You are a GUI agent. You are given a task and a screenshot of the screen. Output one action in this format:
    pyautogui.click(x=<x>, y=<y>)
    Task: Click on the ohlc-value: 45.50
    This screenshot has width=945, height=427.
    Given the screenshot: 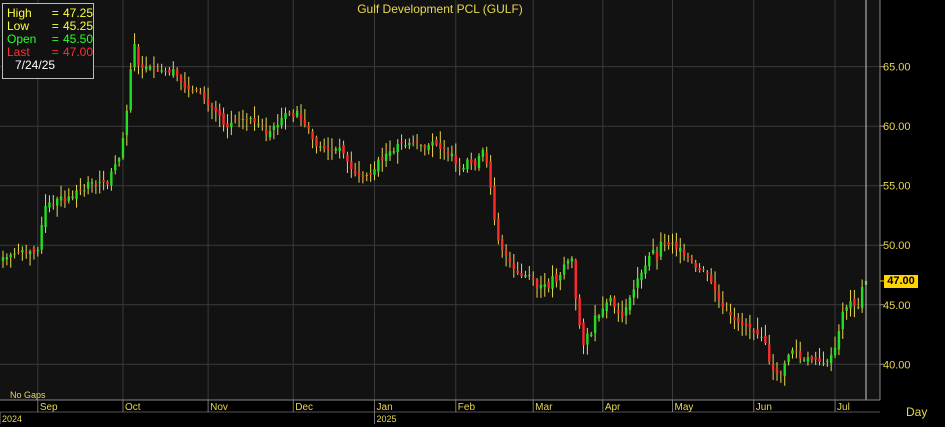 What is the action you would take?
    pyautogui.click(x=77, y=39)
    